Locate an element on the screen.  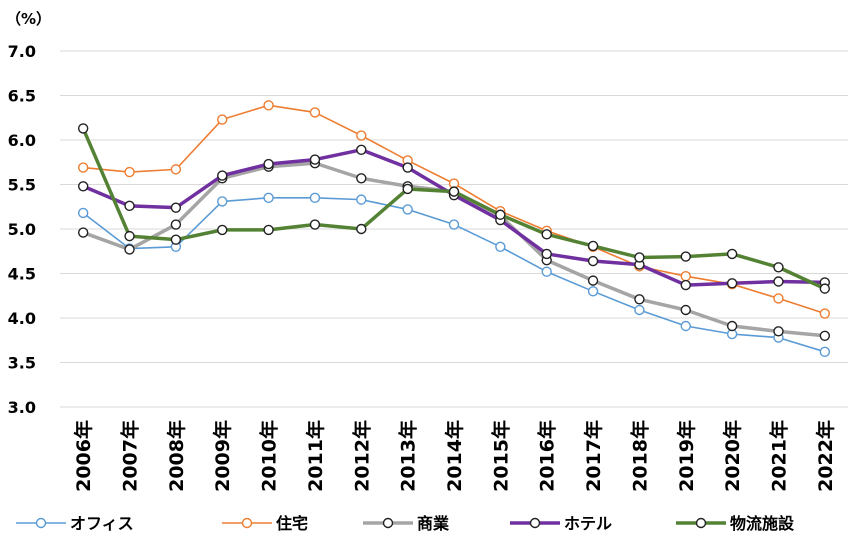
x-tick-label: 2009年 is located at coordinates (222, 456).